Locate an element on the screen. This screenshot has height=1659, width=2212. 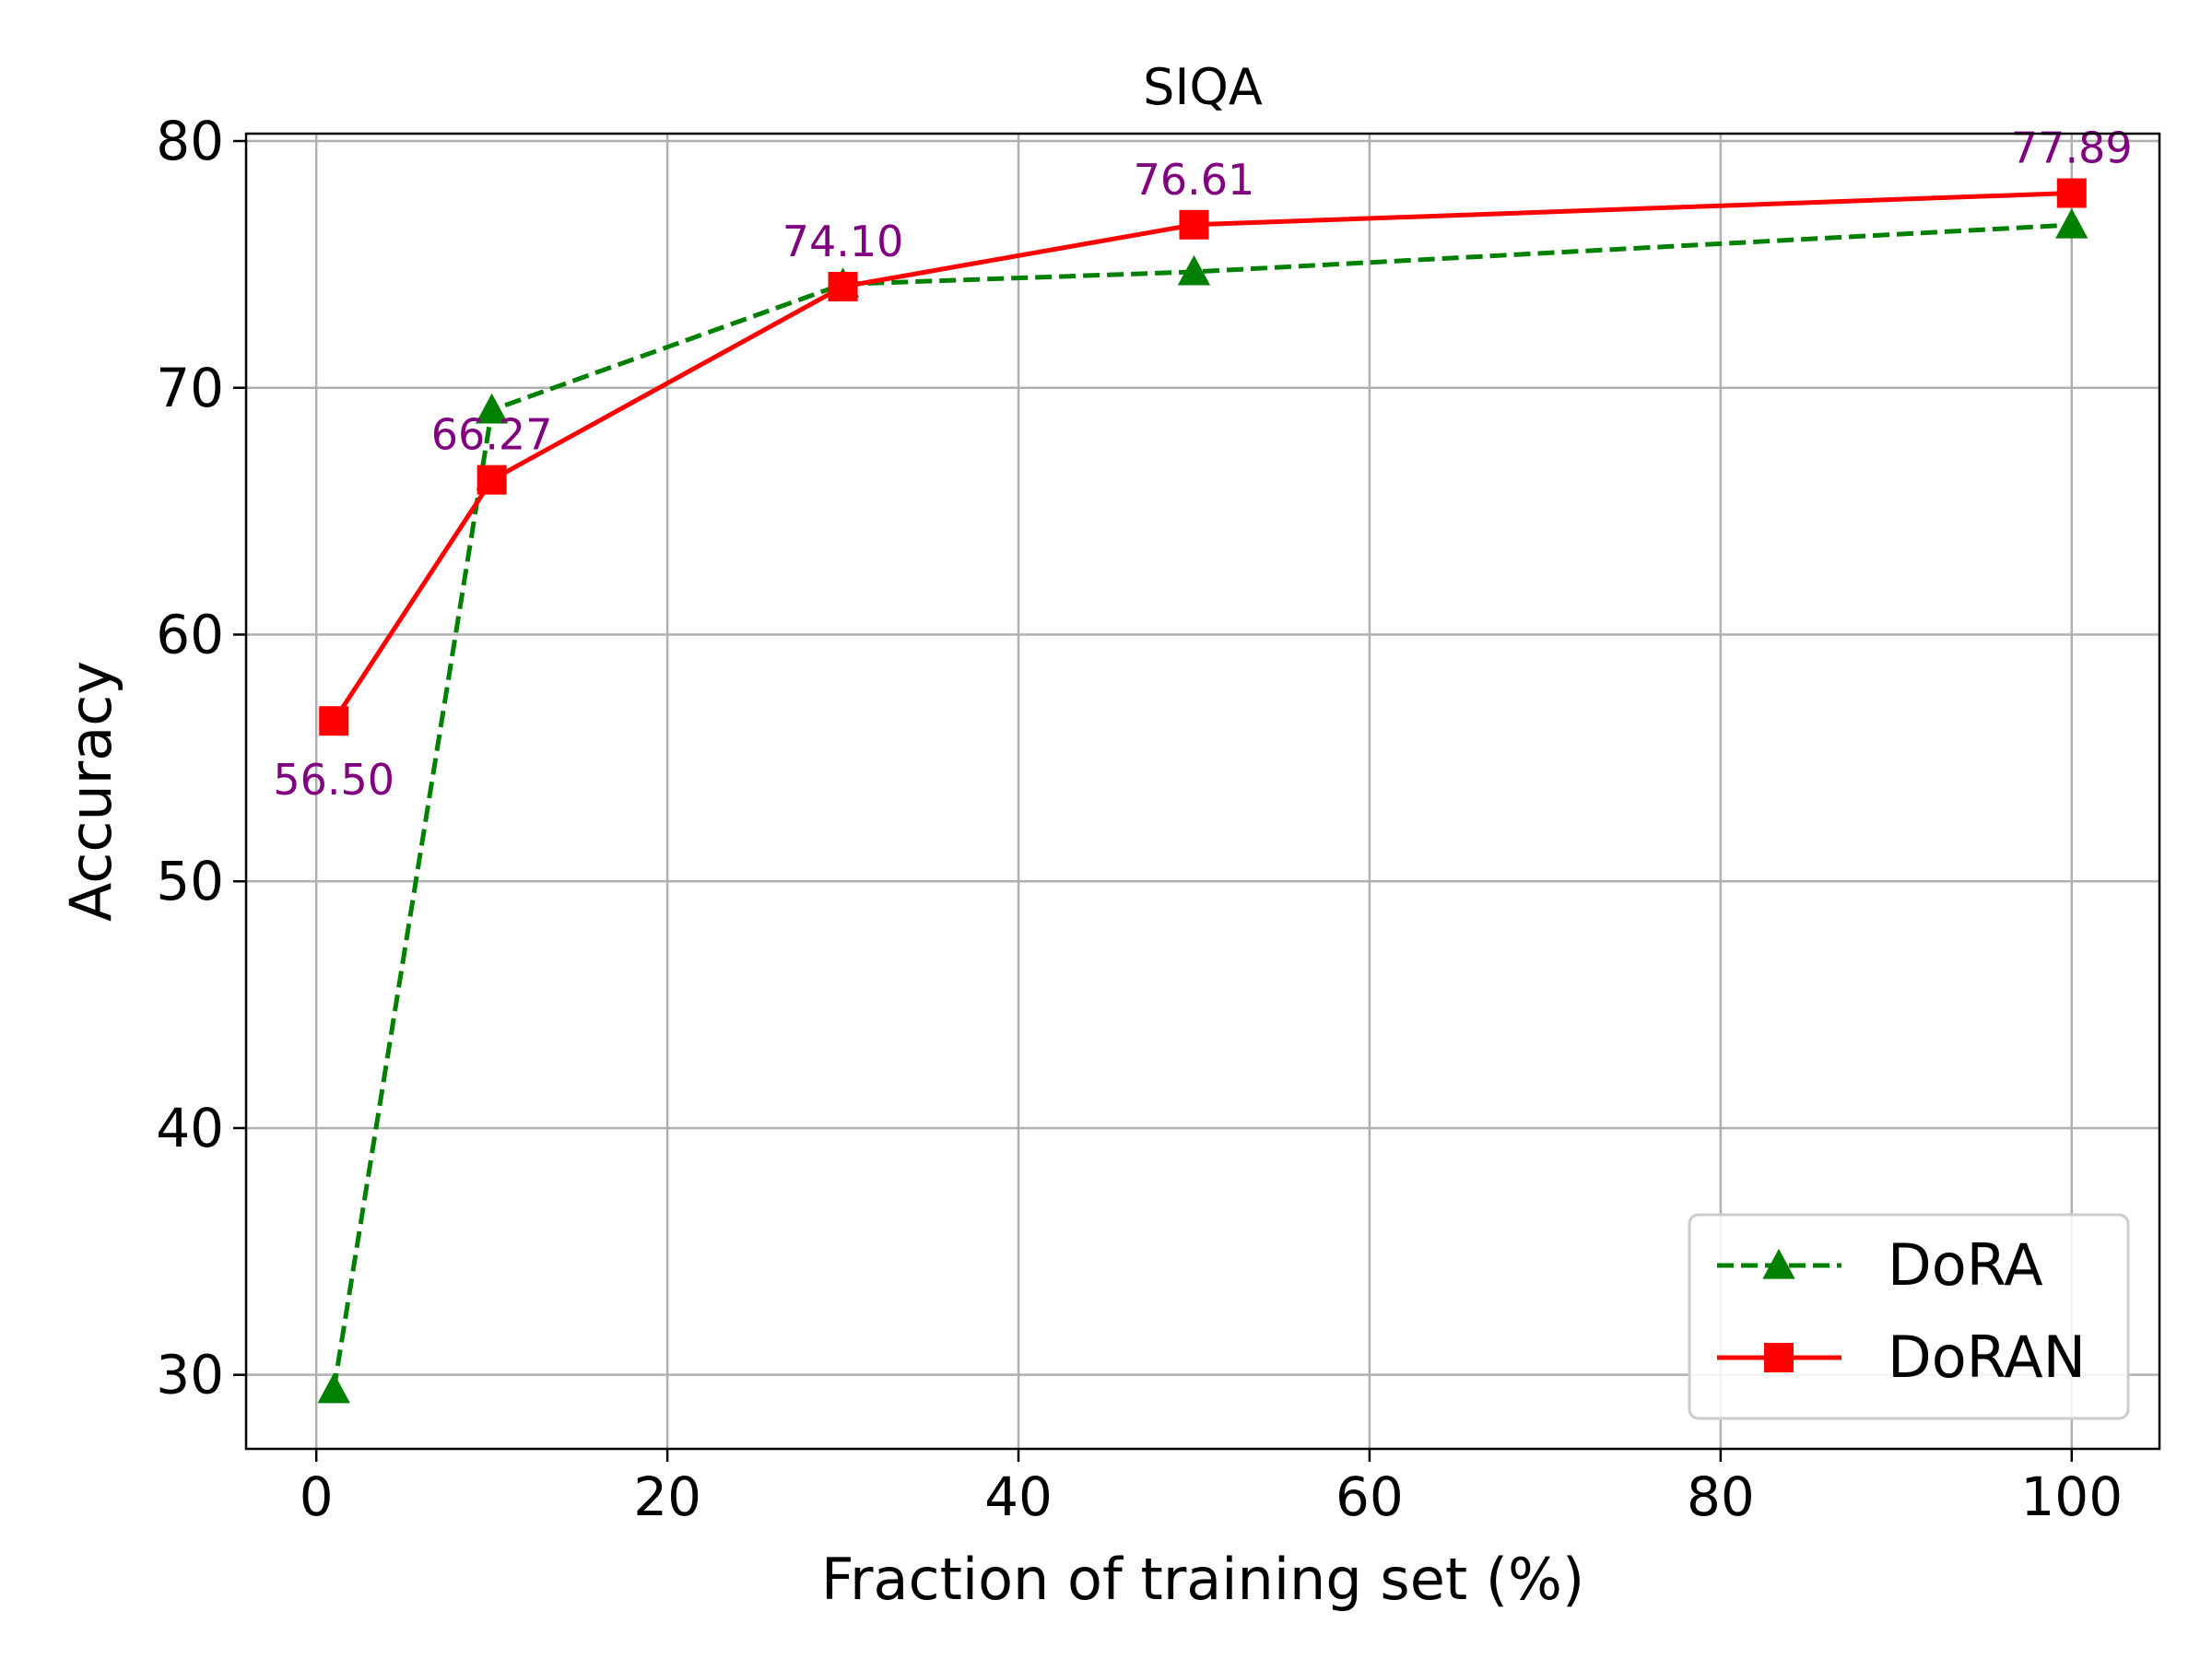
y-tick-label: 30 is located at coordinates (190, 1375).